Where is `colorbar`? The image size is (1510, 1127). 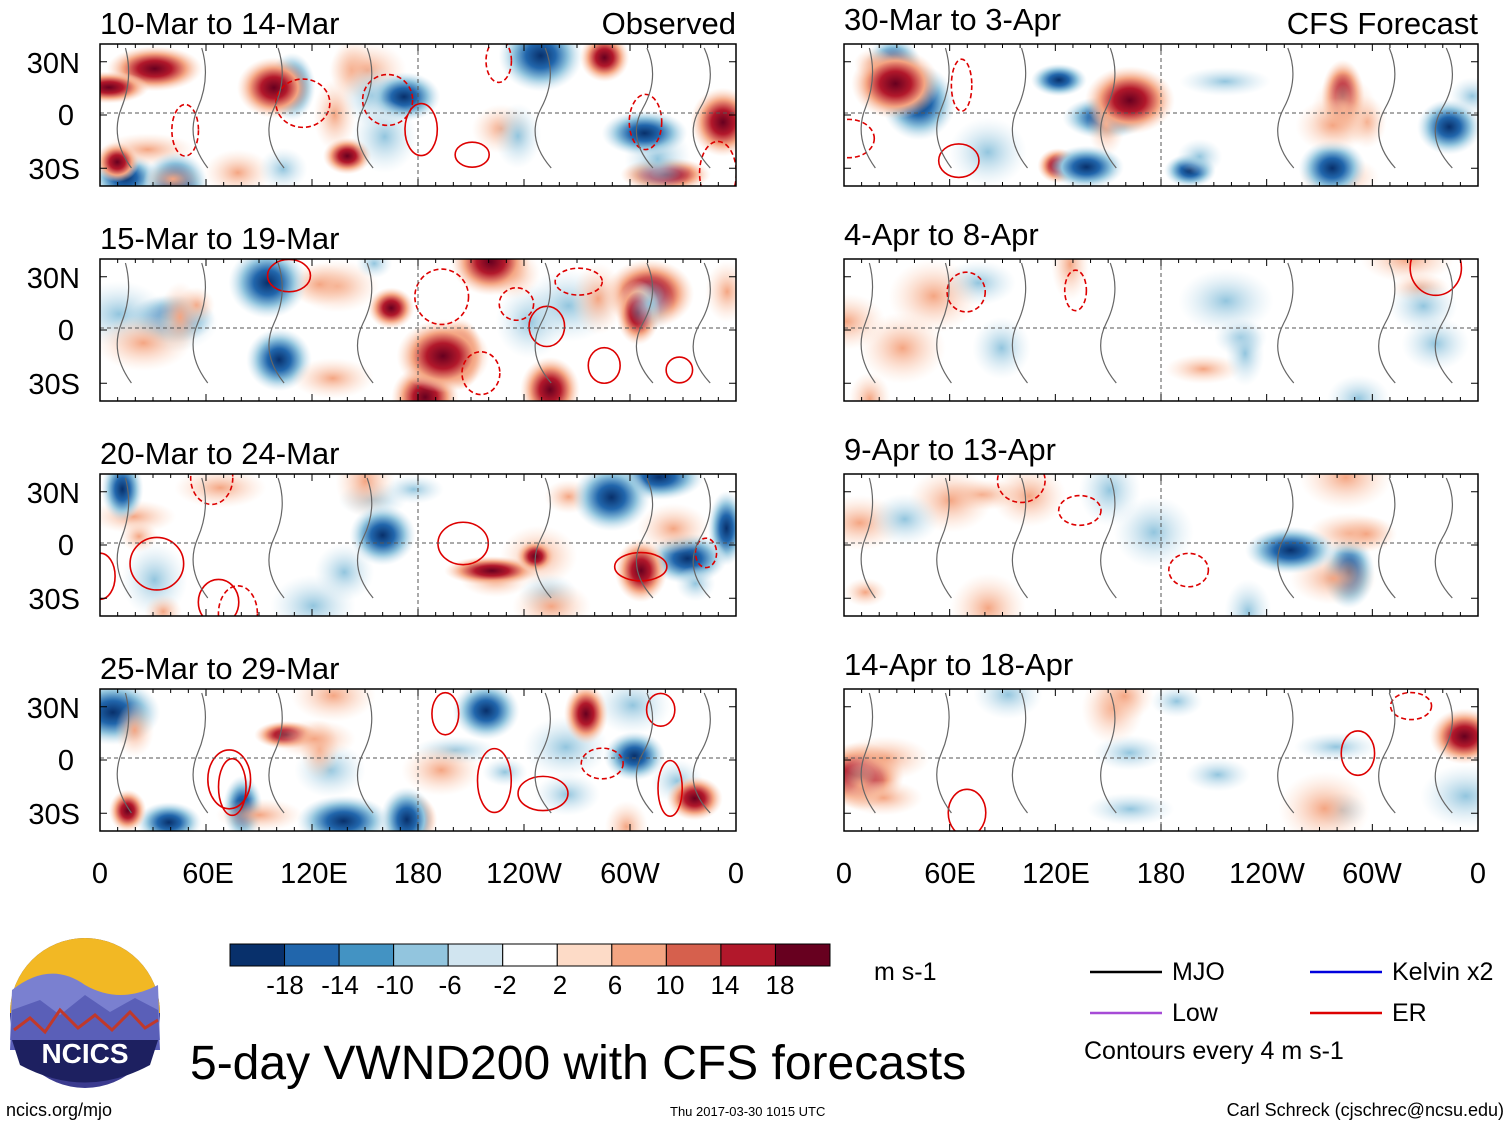 colorbar is located at coordinates (530, 955).